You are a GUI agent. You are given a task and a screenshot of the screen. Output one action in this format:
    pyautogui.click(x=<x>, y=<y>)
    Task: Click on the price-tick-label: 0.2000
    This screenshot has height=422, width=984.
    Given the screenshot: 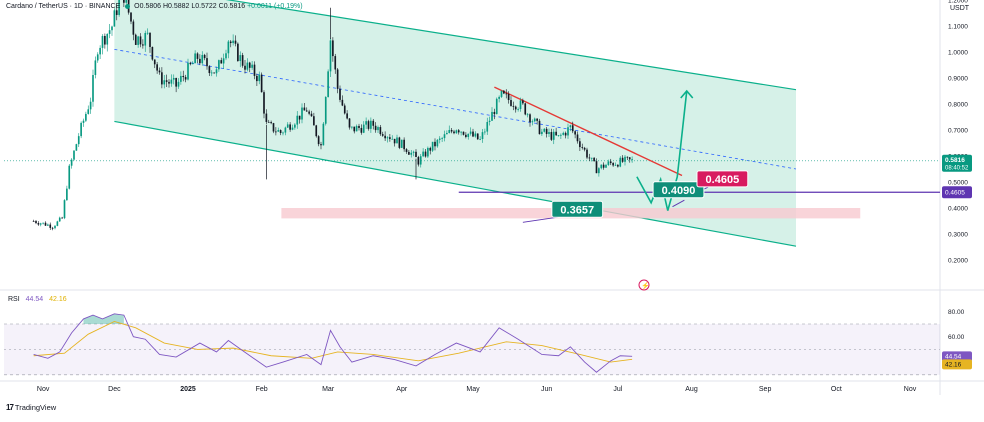 What is the action you would take?
    pyautogui.click(x=958, y=261)
    